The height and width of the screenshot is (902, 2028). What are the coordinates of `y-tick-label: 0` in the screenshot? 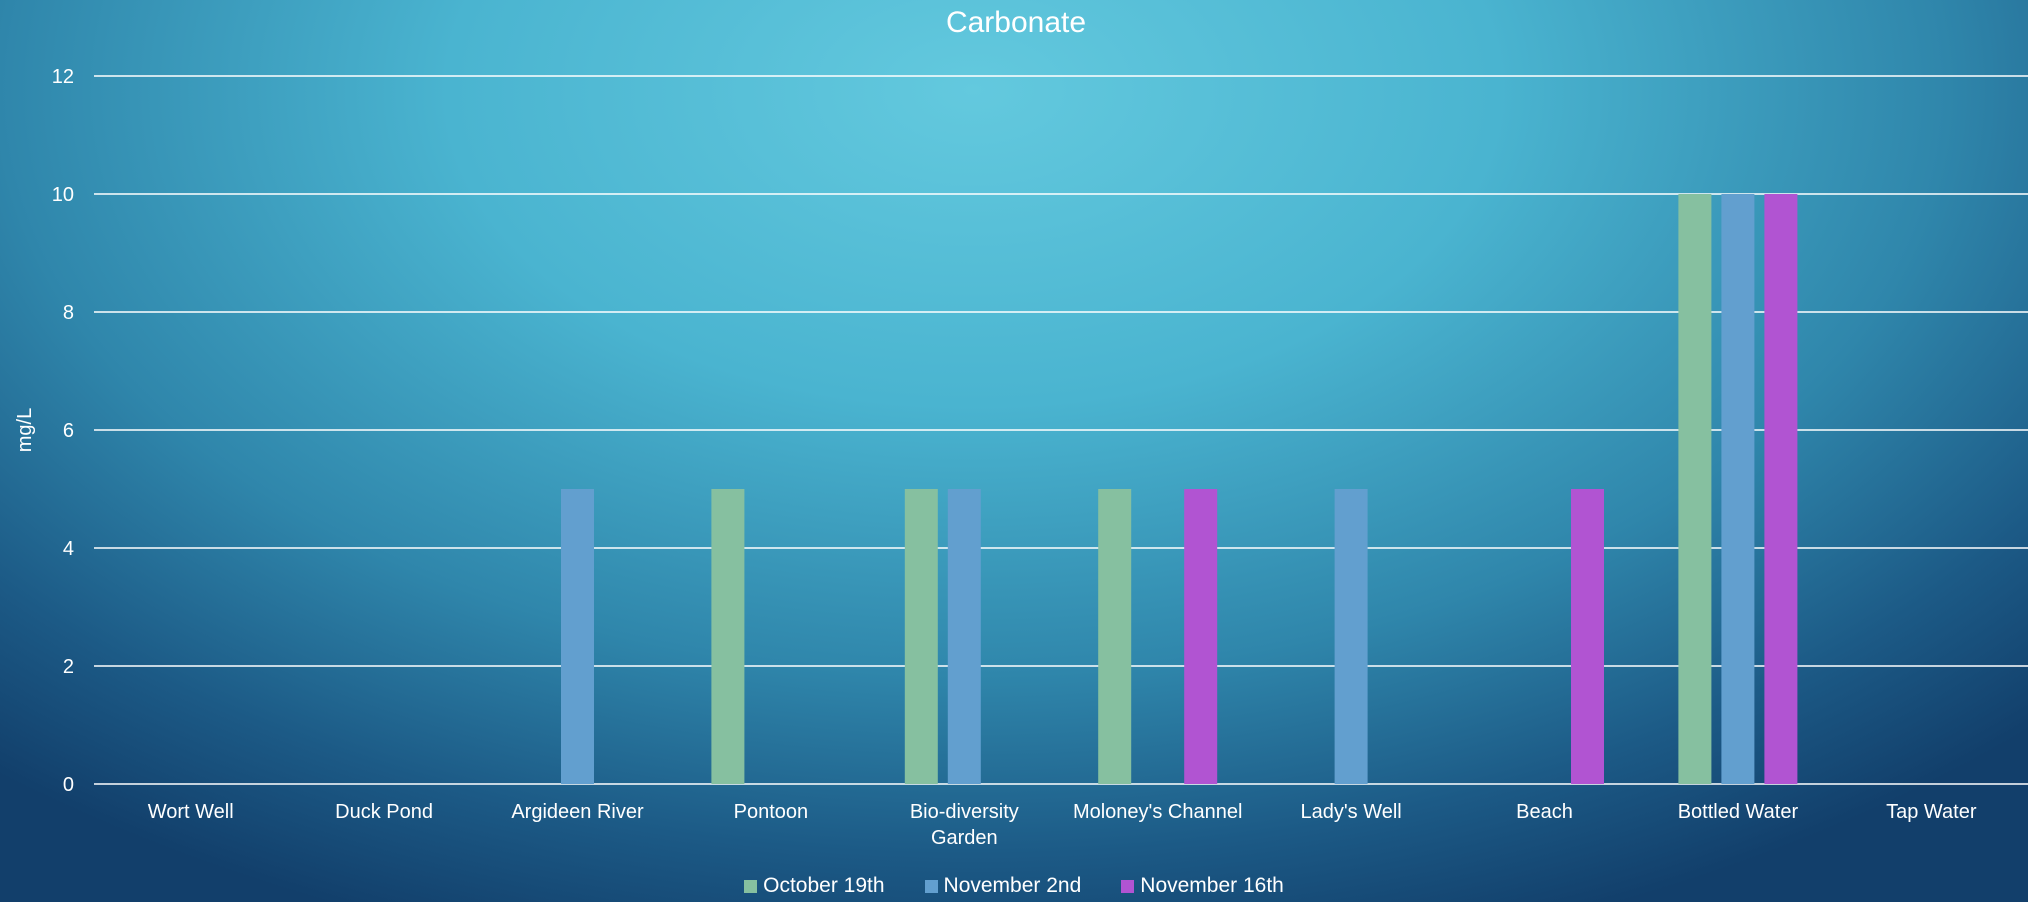 It's located at (68, 785).